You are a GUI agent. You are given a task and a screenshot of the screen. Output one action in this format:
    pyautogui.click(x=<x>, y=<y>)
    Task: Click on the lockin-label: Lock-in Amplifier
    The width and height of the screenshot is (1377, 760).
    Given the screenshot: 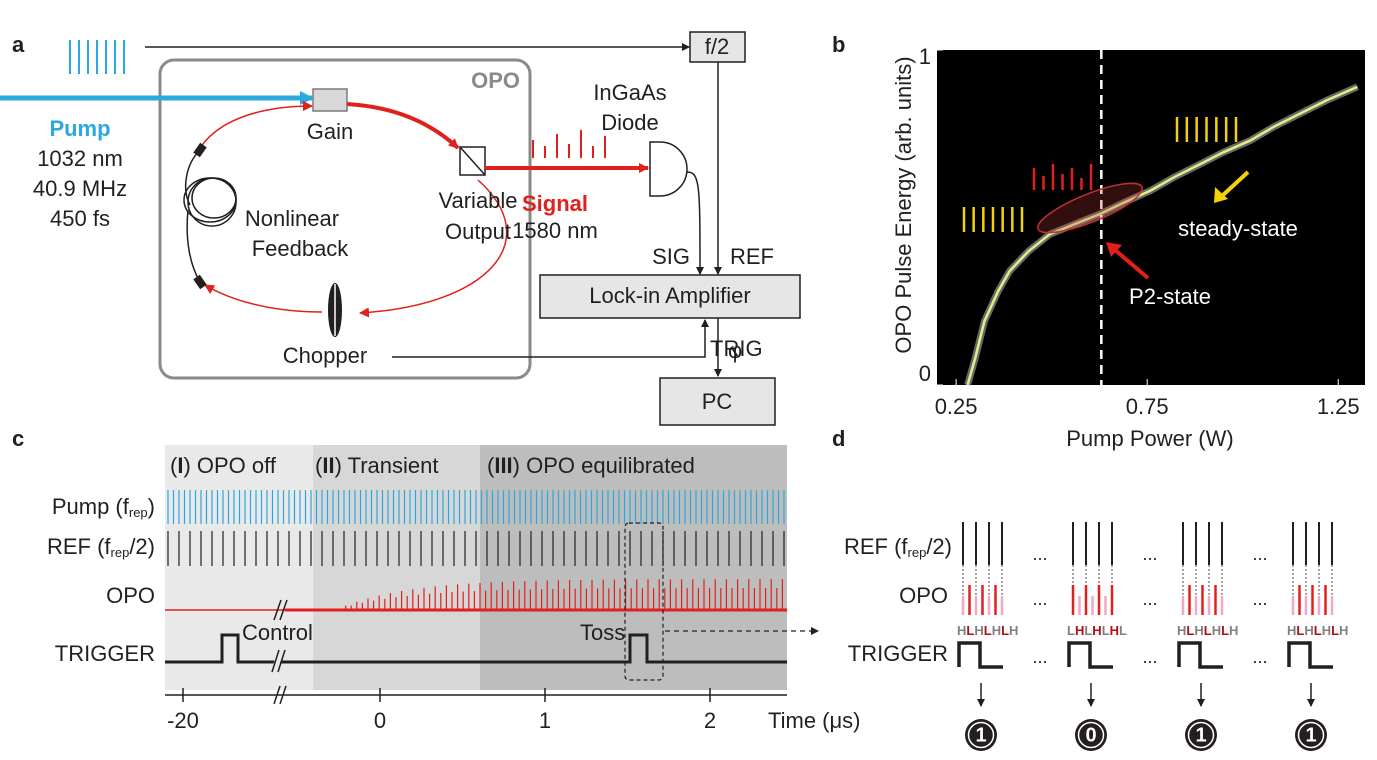 What is the action you would take?
    pyautogui.click(x=669, y=295)
    